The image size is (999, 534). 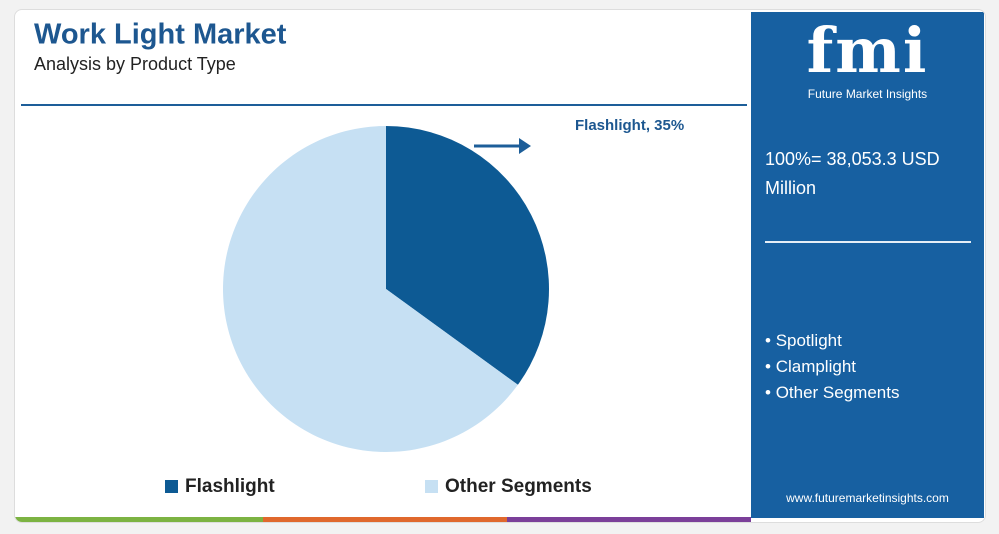 I want to click on segment-text: Other Segments, so click(x=837, y=392).